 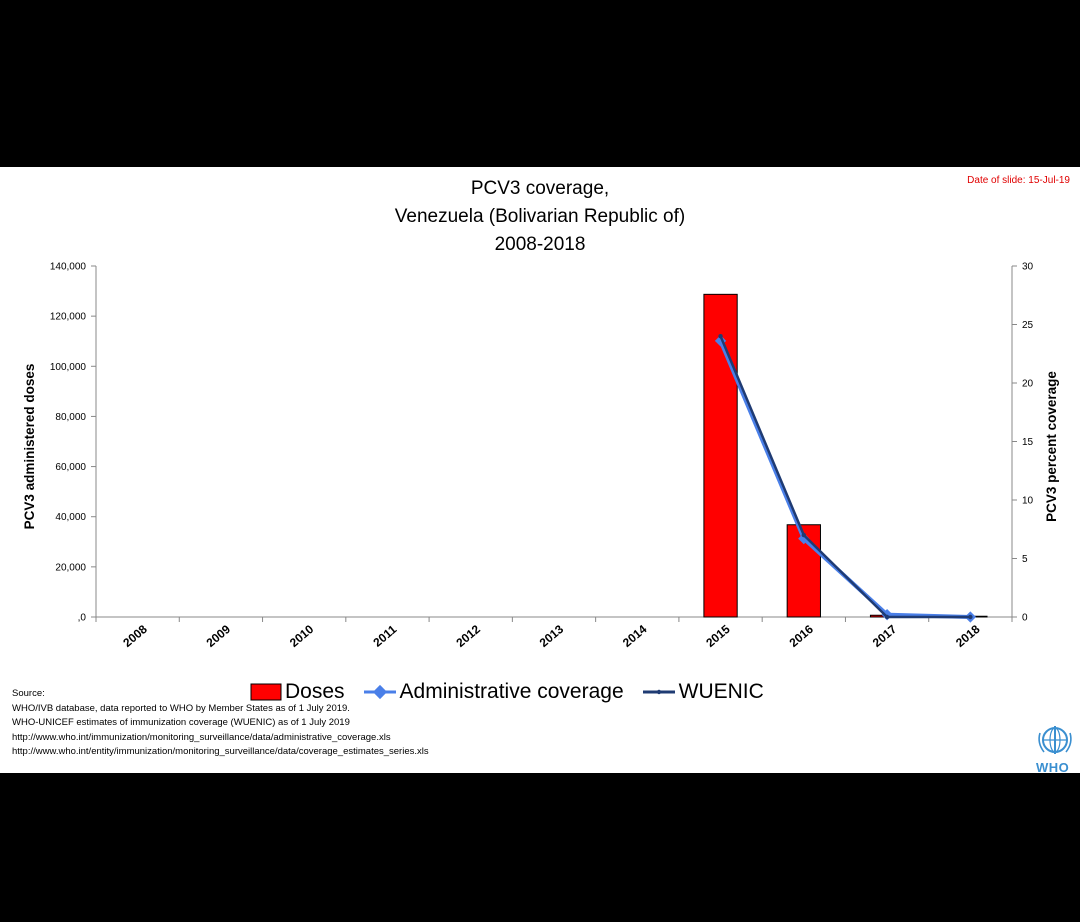 I want to click on right-tick-label: 25, so click(x=1028, y=325).